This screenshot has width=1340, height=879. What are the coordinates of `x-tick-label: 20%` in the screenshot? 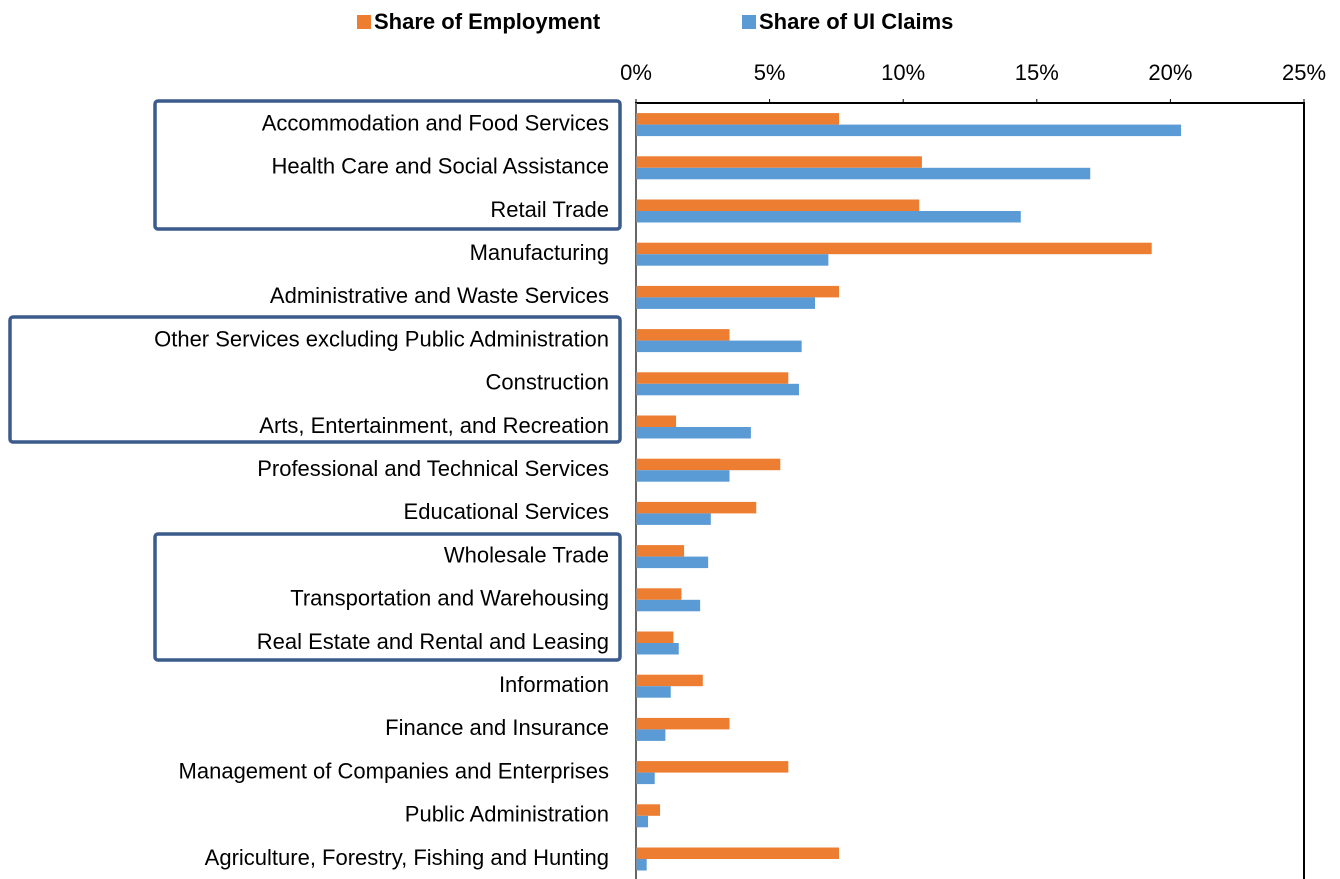 It's located at (1170, 72).